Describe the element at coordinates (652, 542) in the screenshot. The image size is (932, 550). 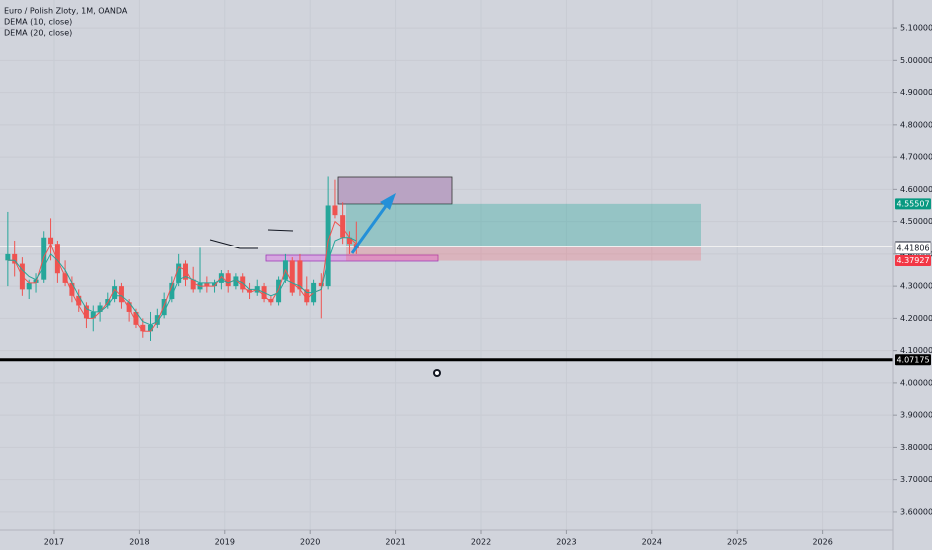
I see `x-tick-label: 2024` at that location.